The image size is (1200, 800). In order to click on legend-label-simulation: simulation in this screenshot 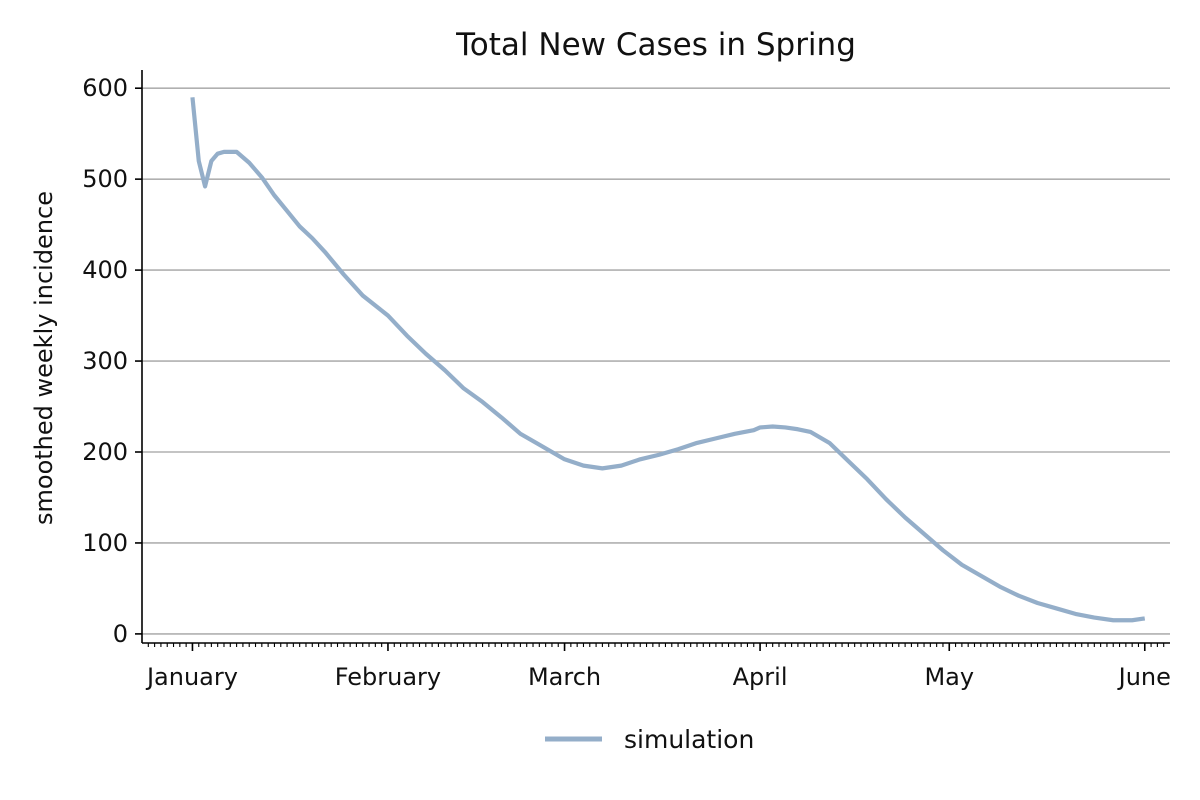, I will do `click(689, 739)`.